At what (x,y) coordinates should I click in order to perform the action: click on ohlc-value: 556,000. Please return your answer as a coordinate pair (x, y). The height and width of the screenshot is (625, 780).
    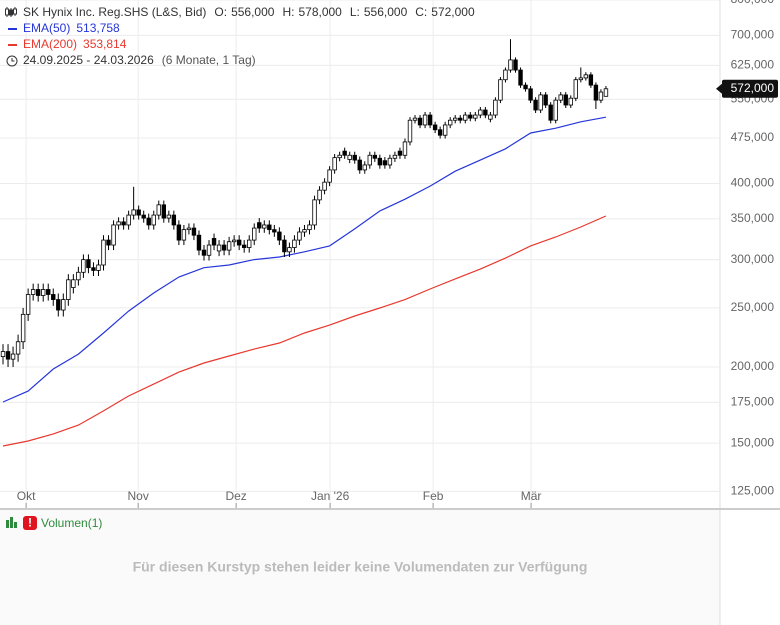
    Looking at the image, I should click on (253, 12).